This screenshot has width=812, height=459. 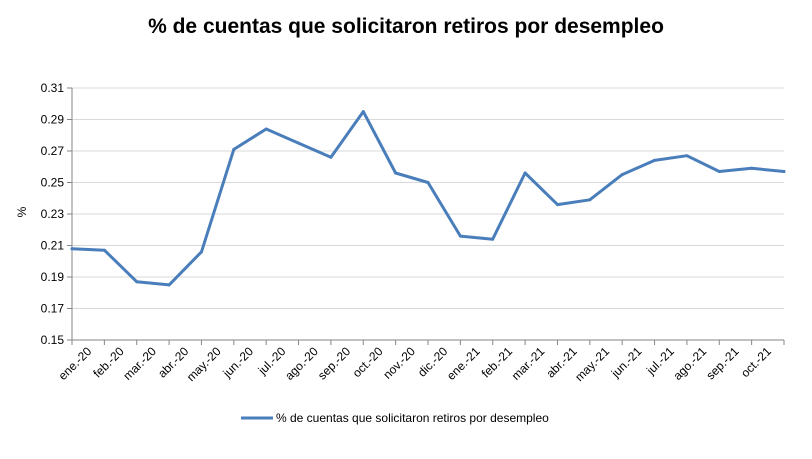 I want to click on x-tick-label: may.-21, so click(x=592, y=364).